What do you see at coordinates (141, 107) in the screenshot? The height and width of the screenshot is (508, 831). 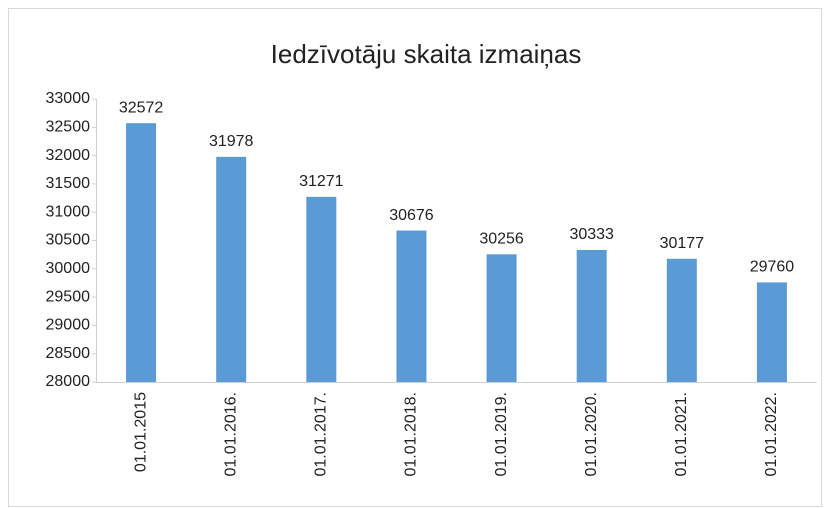 I see `data-label: 32572` at bounding box center [141, 107].